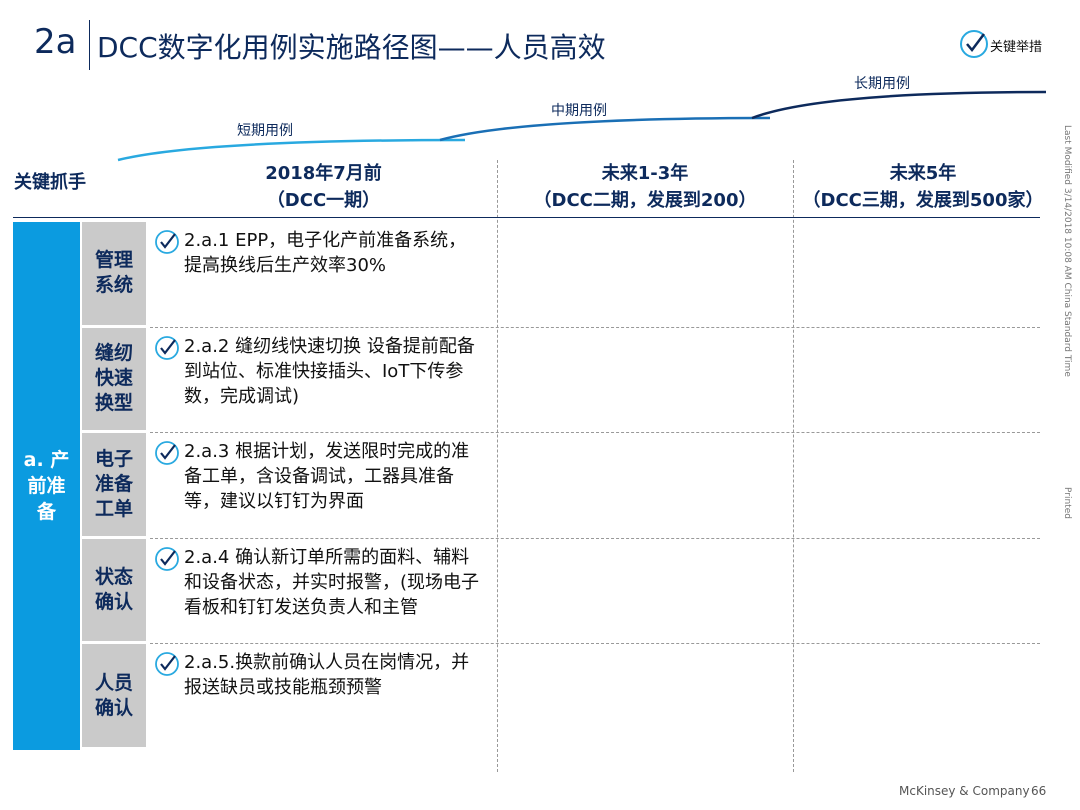  What do you see at coordinates (645, 187) in the screenshot?
I see `column-header: 未来1-3年 （DCC二期，发展到200）` at bounding box center [645, 187].